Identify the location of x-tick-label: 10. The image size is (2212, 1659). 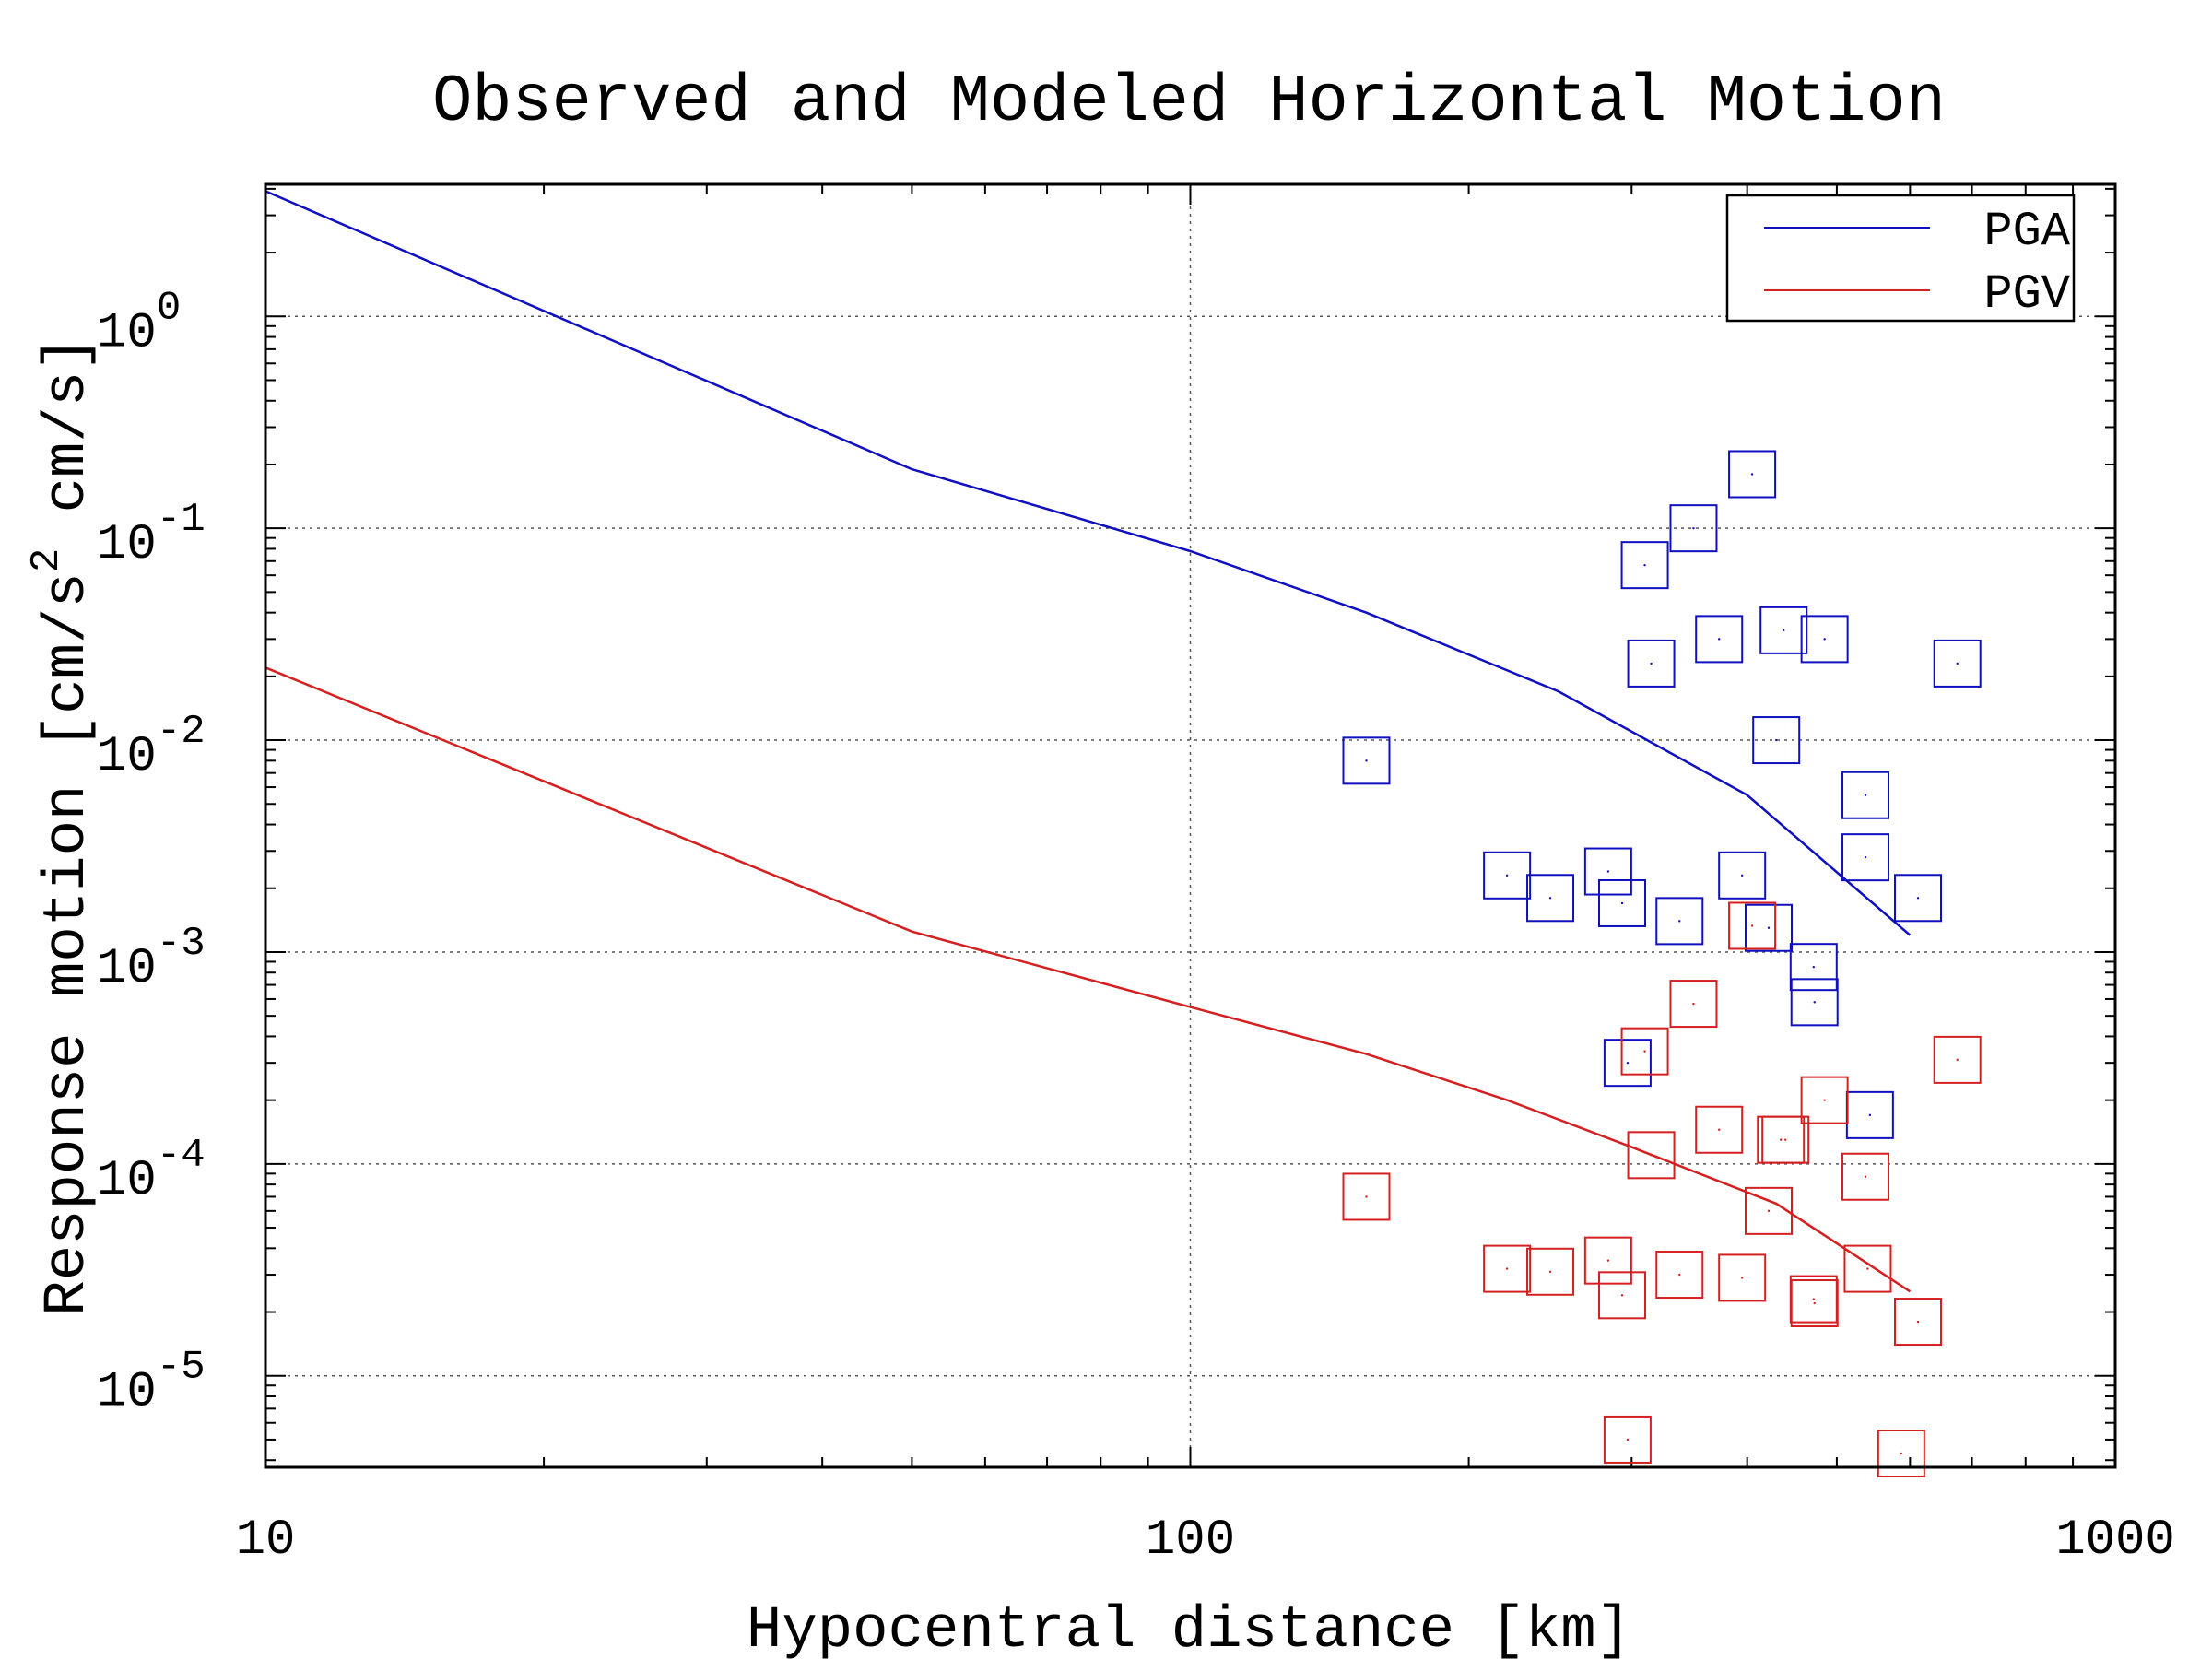
(266, 1540).